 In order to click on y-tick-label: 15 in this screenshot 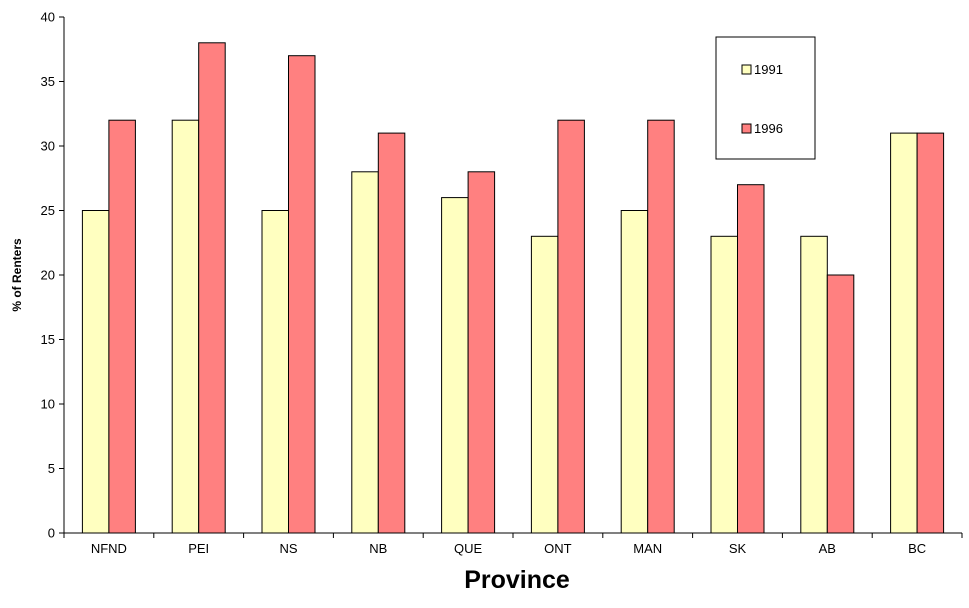, I will do `click(48, 339)`.